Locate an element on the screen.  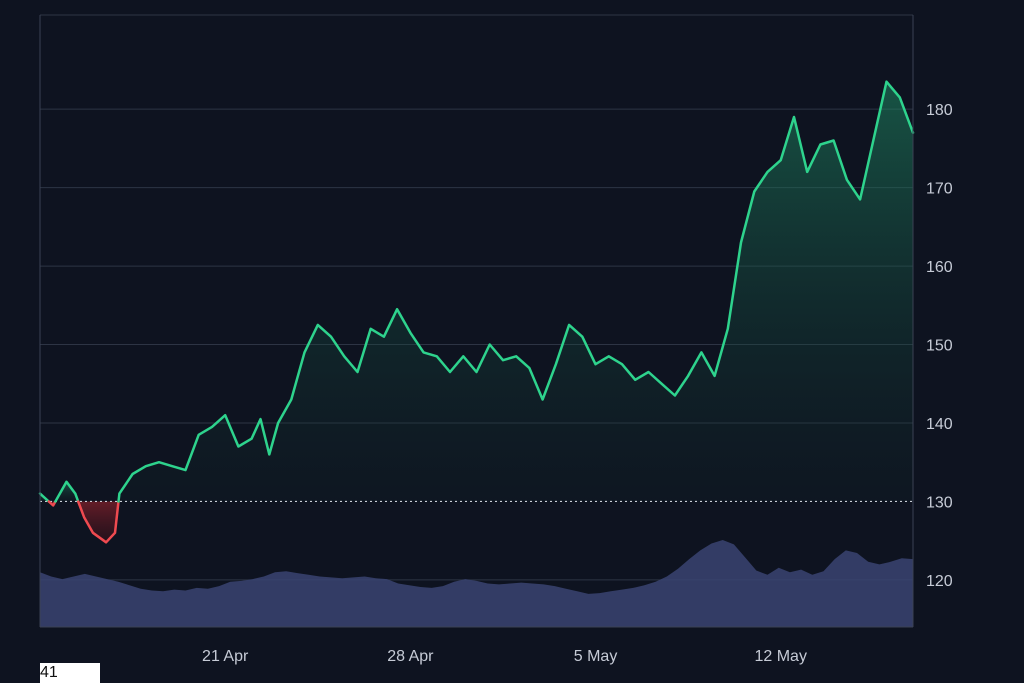
x-tick-label-1: 28 Apr is located at coordinates (410, 656).